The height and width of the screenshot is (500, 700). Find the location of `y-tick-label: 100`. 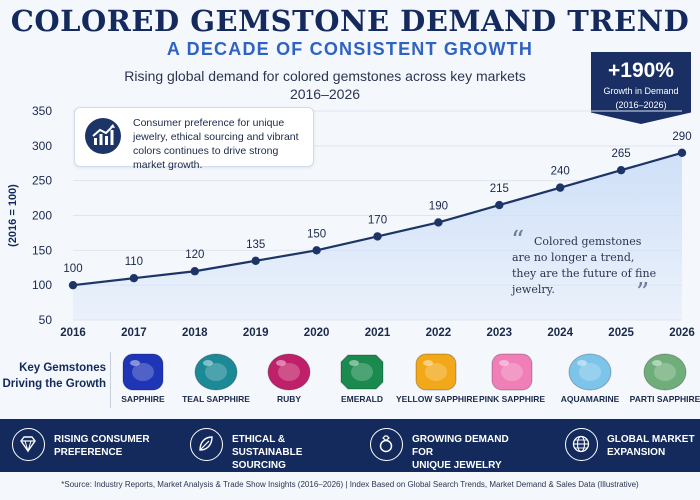

y-tick-label: 100 is located at coordinates (42, 285).